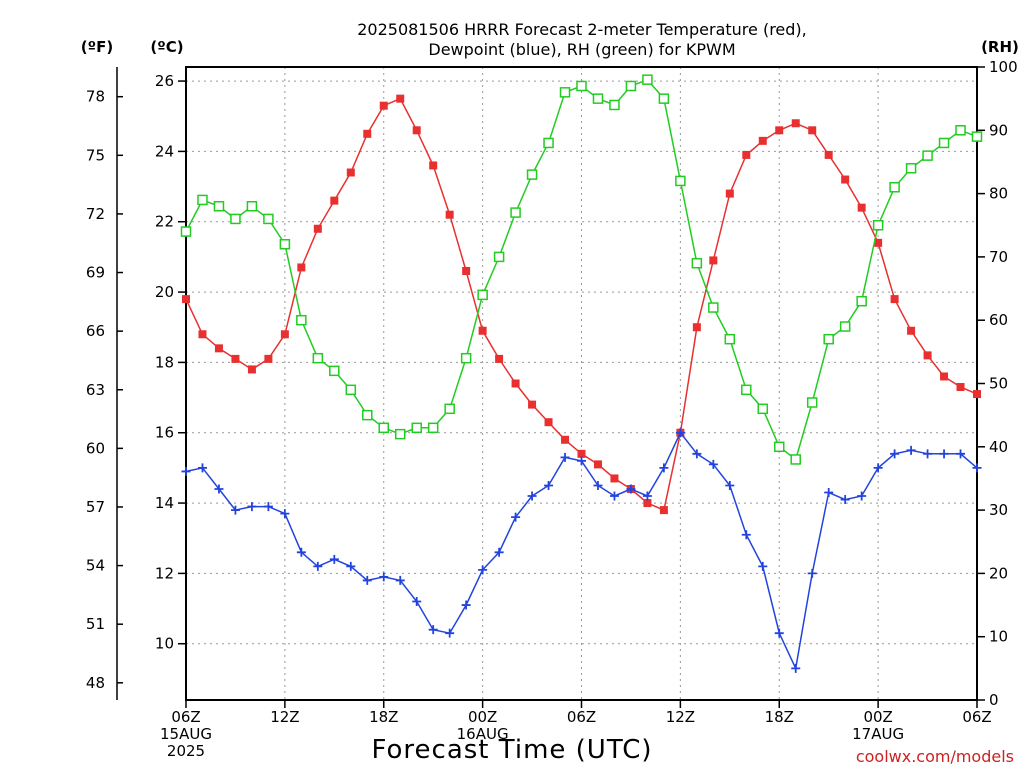 The height and width of the screenshot is (768, 1024). I want to click on celsius-tick-label: 20, so click(164, 292).